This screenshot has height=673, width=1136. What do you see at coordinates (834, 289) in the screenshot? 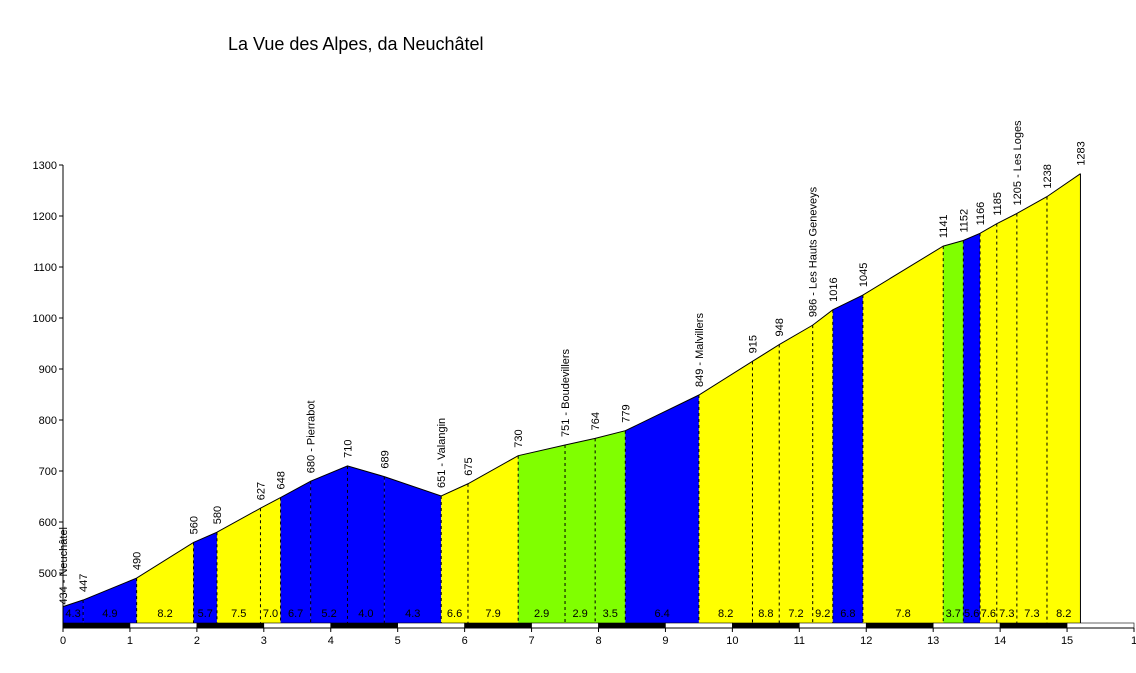
I see `elevation-label: 1016` at bounding box center [834, 289].